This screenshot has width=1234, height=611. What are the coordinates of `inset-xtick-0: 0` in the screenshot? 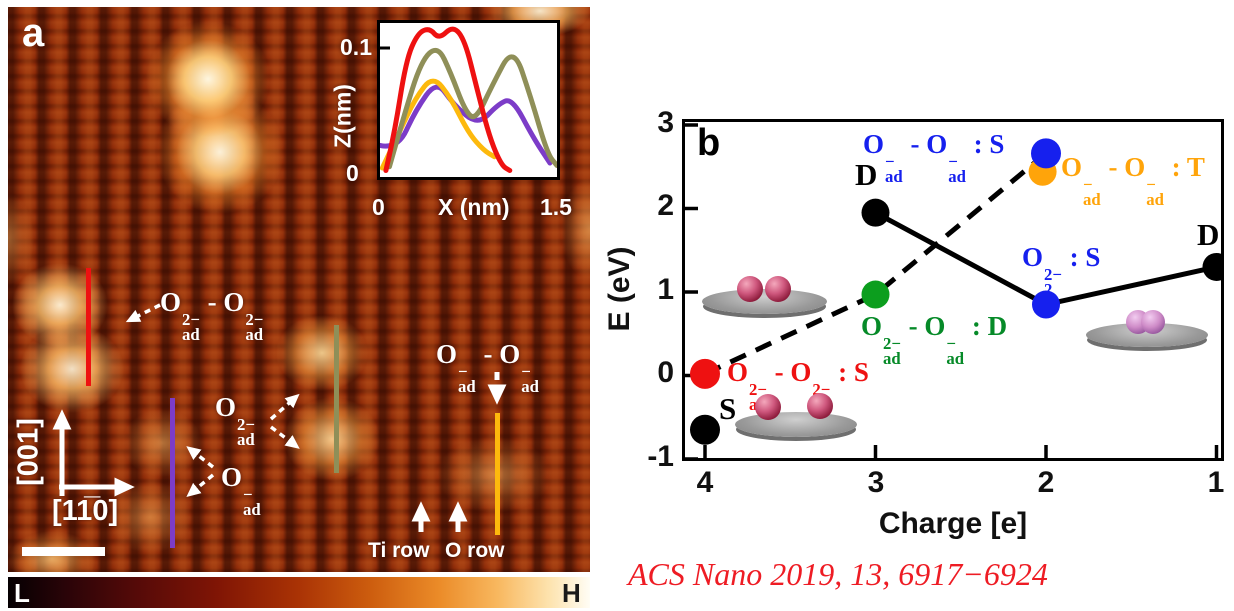 It's located at (378, 207).